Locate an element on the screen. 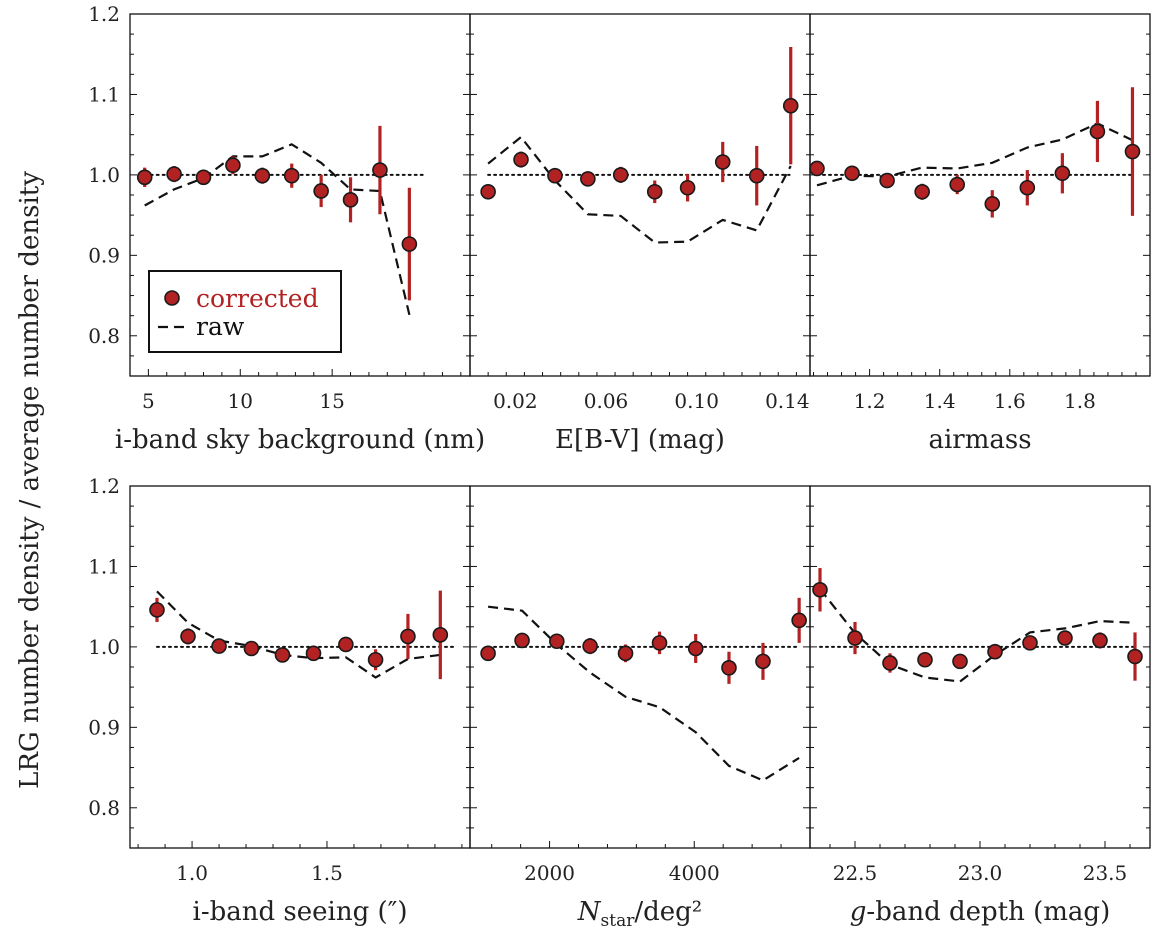  legend-corrected-label: corrected is located at coordinates (257, 298).